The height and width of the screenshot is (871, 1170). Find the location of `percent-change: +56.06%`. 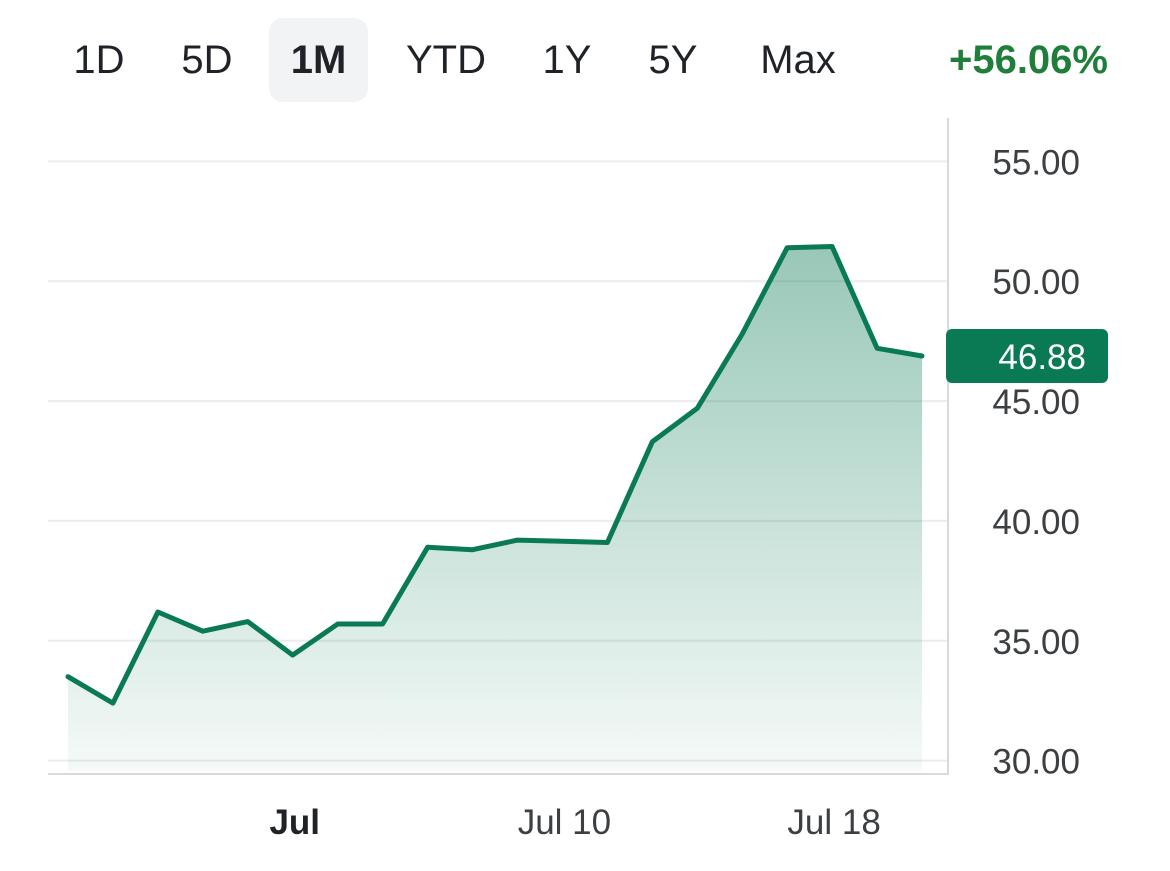

percent-change: +56.06% is located at coordinates (1028, 60).